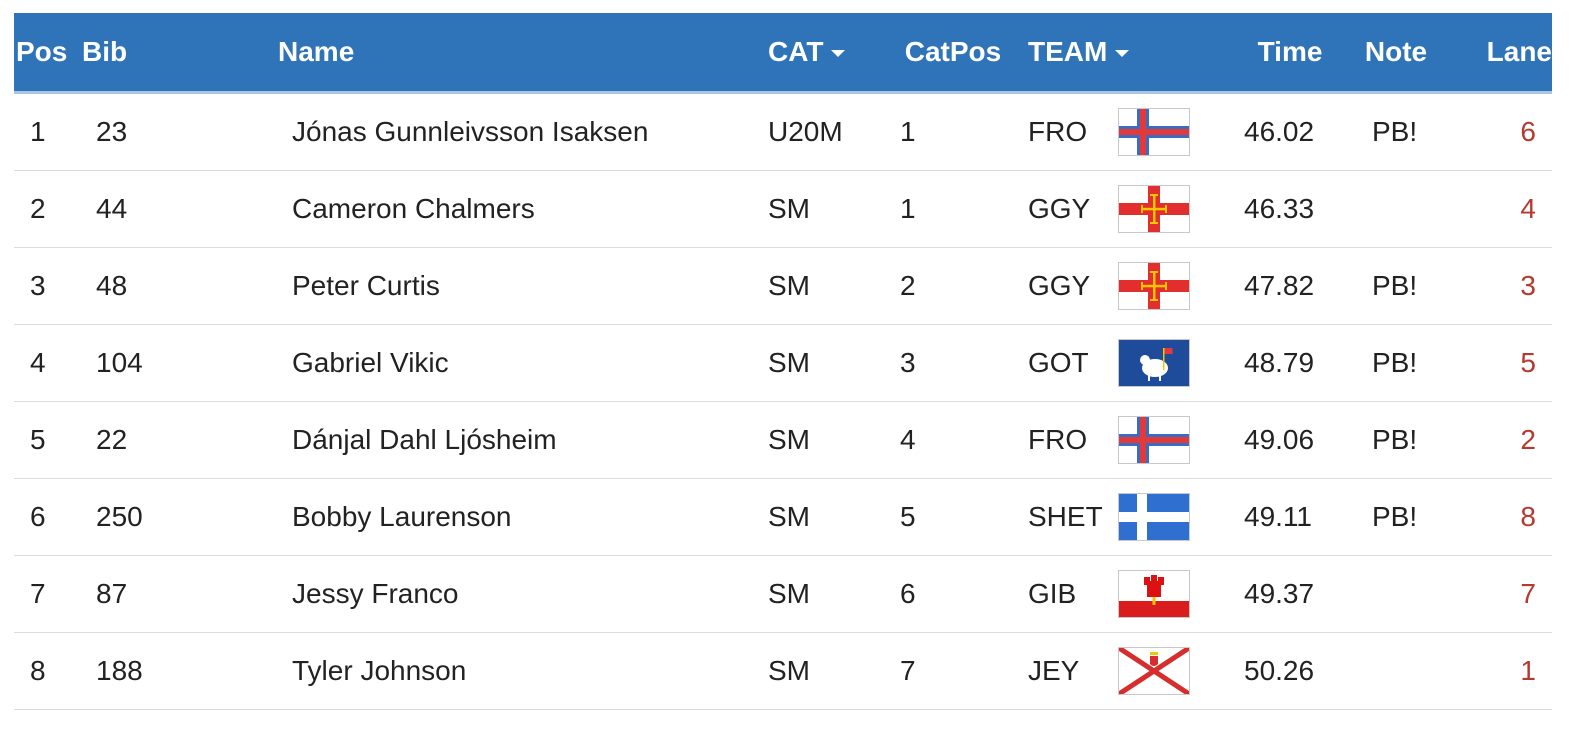  What do you see at coordinates (1500, 594) in the screenshot?
I see `cell-lane: 7` at bounding box center [1500, 594].